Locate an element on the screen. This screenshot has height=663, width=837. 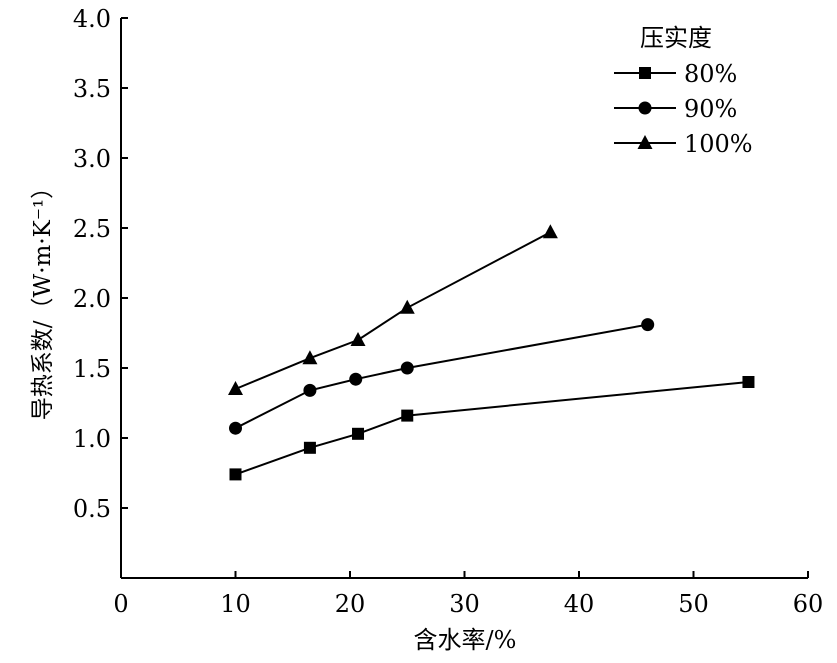
x-tick-label: 30 is located at coordinates (464, 604).